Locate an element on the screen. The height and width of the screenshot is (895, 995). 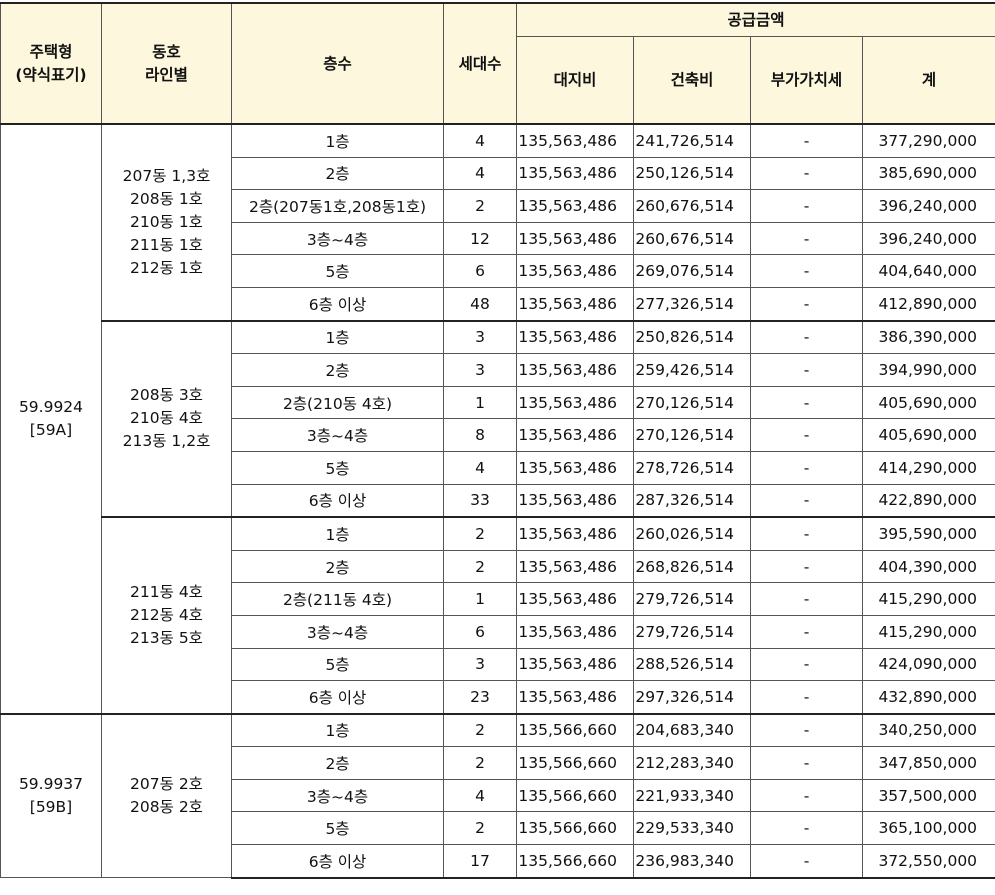
total-price-cell: 415,290,000 is located at coordinates (928, 599).